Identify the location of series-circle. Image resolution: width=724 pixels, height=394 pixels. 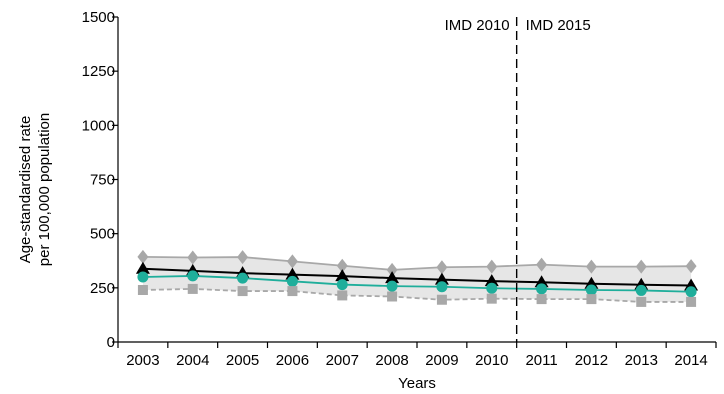
(417, 284).